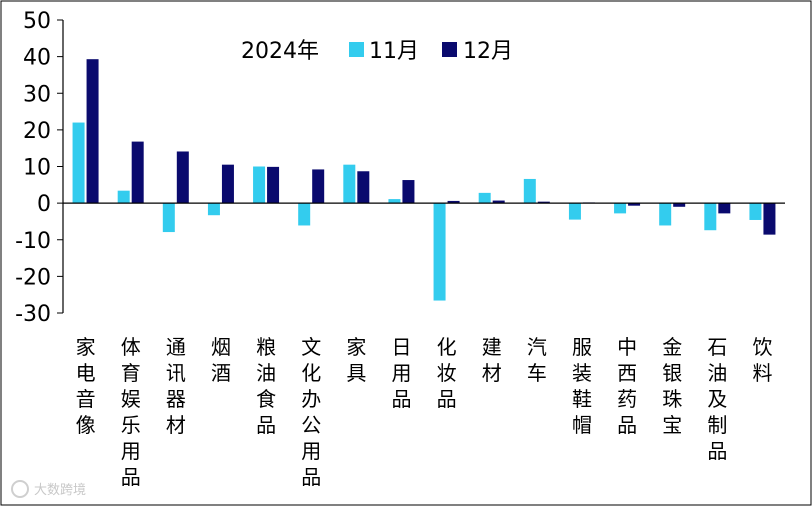  Describe the element at coordinates (447, 373) in the screenshot. I see `category-label: 化妆品` at that location.